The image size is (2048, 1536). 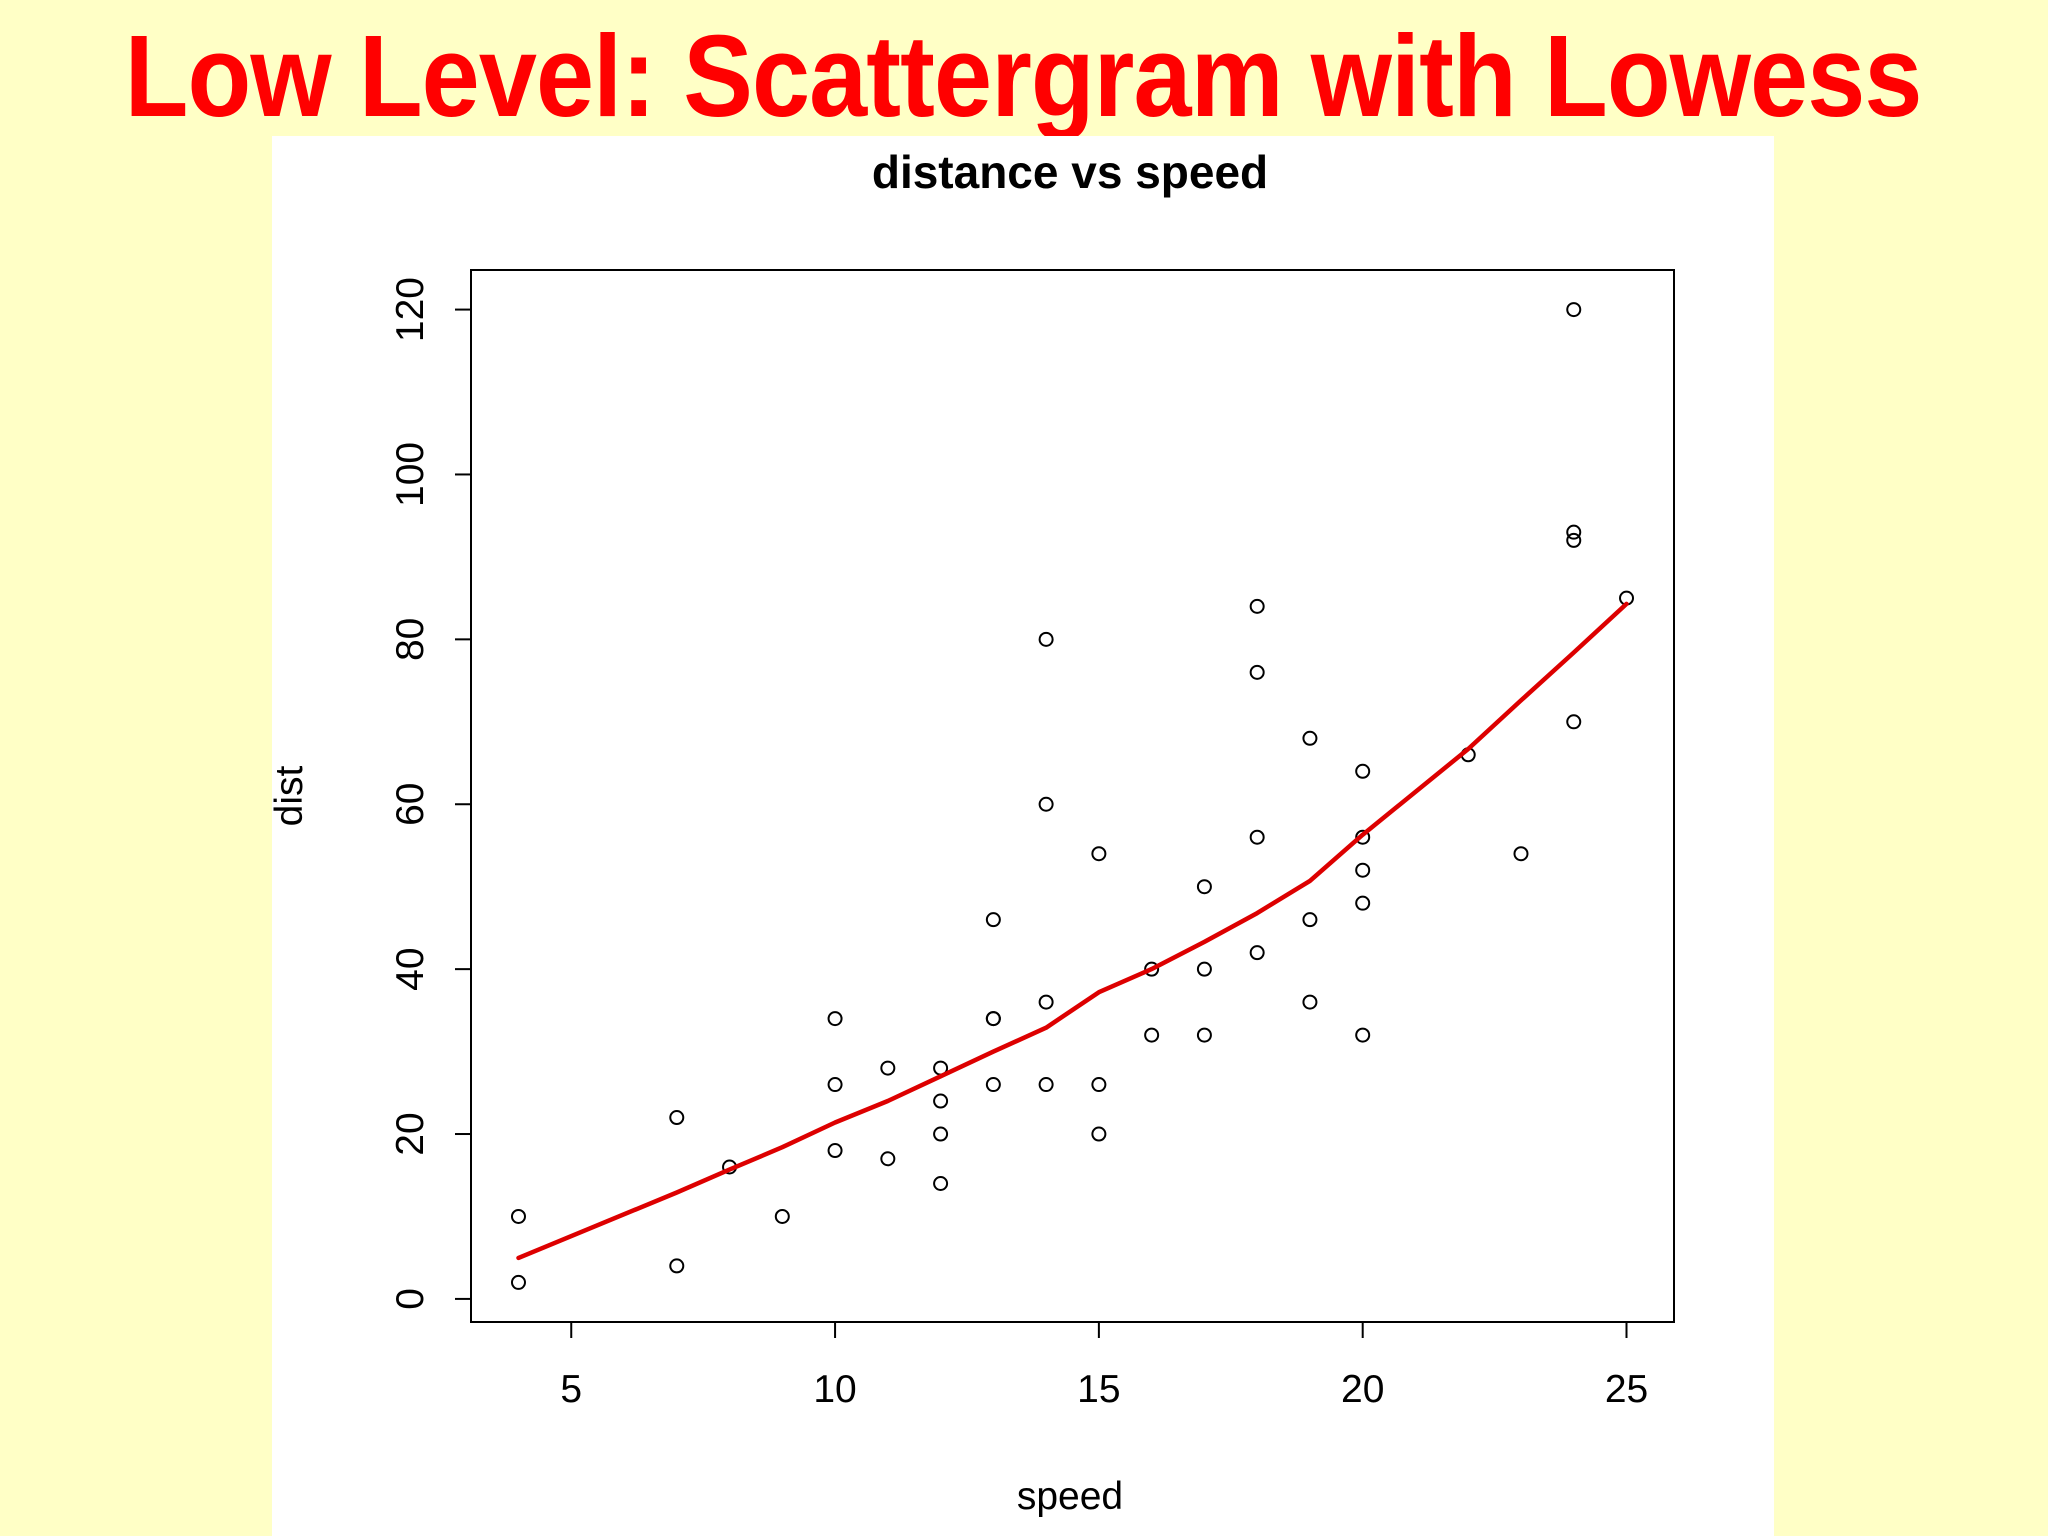 I want to click on y-tick-label: 20, so click(x=410, y=1133).